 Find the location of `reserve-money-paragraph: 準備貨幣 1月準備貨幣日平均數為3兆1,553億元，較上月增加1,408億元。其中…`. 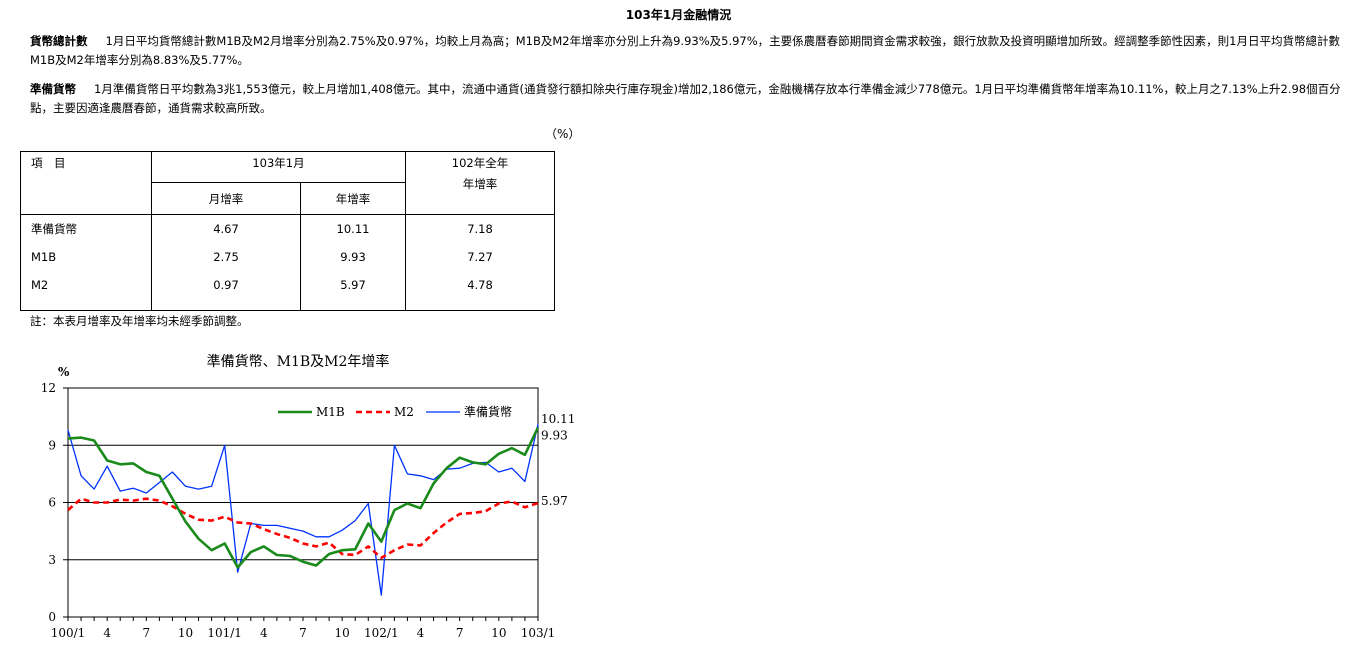

reserve-money-paragraph: 準備貨幣 1月準備貨幣日平均數為3兆1,553億元，較上月增加1,408億元。其中… is located at coordinates (686, 99).